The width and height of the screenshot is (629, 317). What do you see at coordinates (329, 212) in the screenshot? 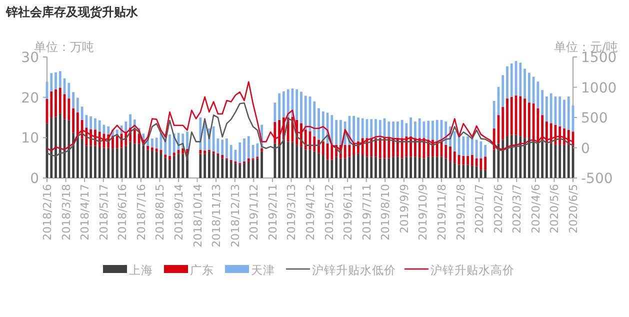
I see `x-tick-label: 2019/5/12` at bounding box center [329, 212].